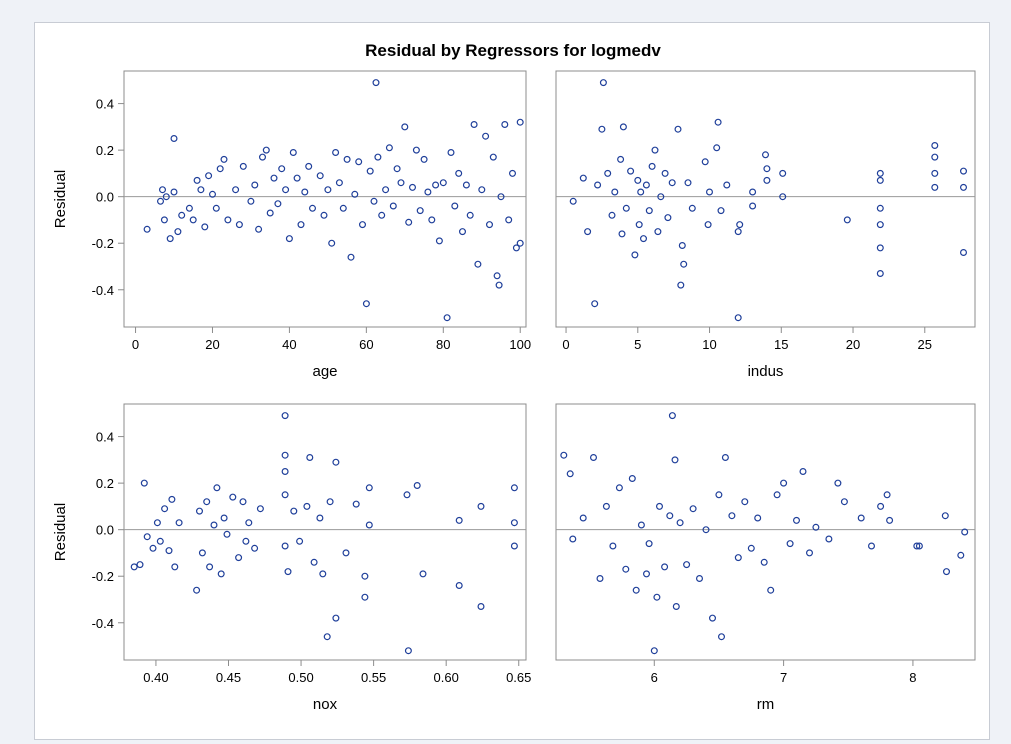 This screenshot has width=1011, height=744. What do you see at coordinates (520, 344) in the screenshot?
I see `x-tick-label: 100` at bounding box center [520, 344].